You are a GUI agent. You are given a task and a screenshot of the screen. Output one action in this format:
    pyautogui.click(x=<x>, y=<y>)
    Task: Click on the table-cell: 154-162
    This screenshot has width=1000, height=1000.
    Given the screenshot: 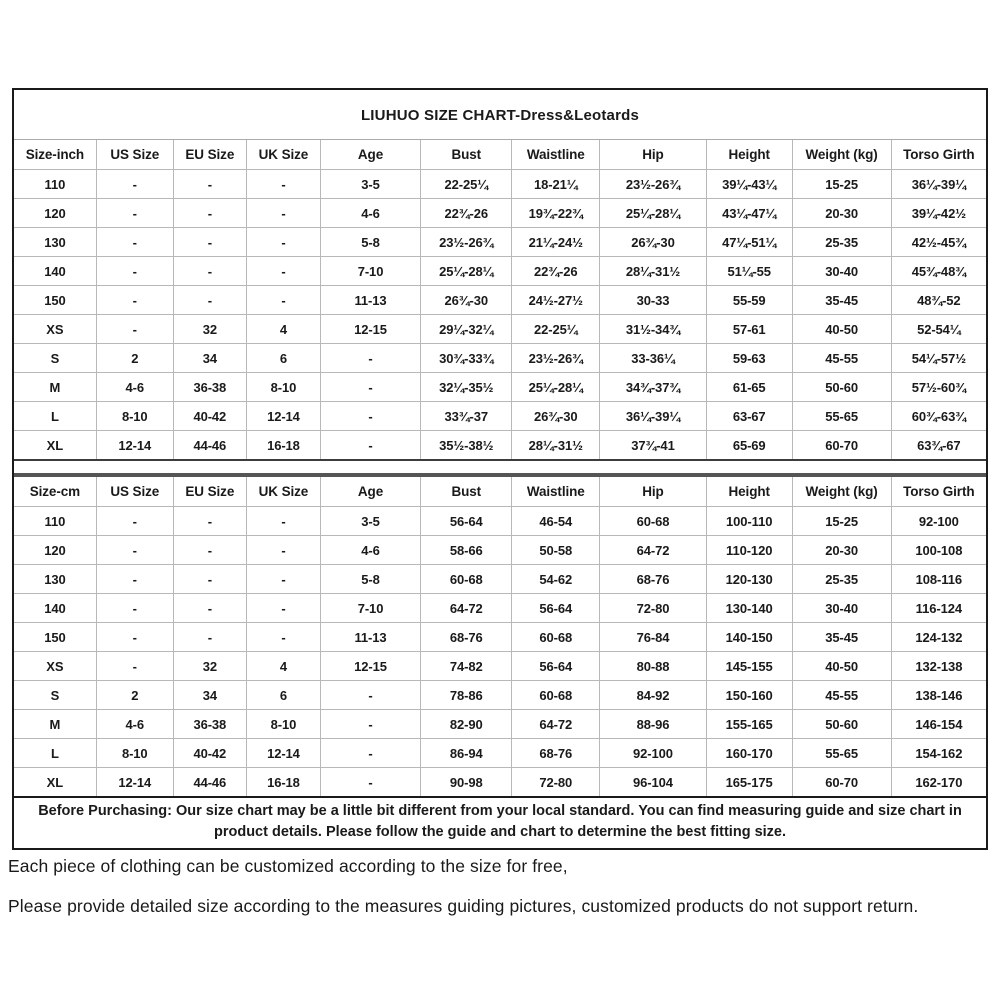 What is the action you would take?
    pyautogui.click(x=938, y=753)
    